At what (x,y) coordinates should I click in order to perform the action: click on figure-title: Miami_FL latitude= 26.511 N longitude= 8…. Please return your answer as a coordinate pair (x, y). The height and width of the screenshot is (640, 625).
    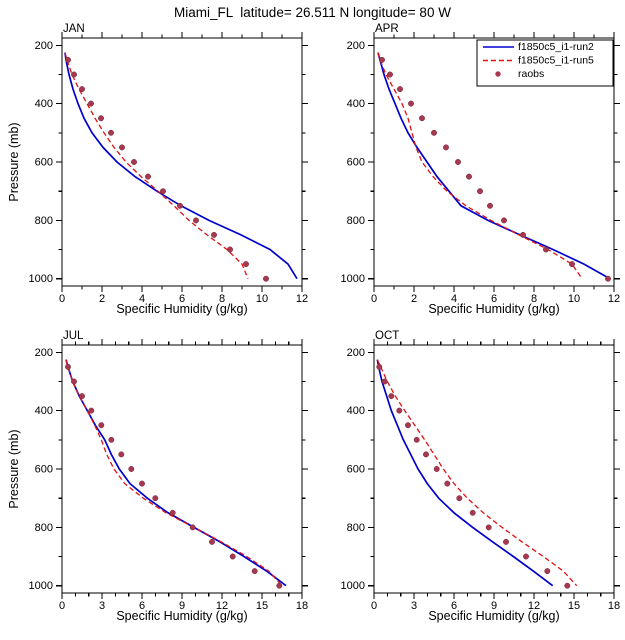
    Looking at the image, I should click on (312, 12).